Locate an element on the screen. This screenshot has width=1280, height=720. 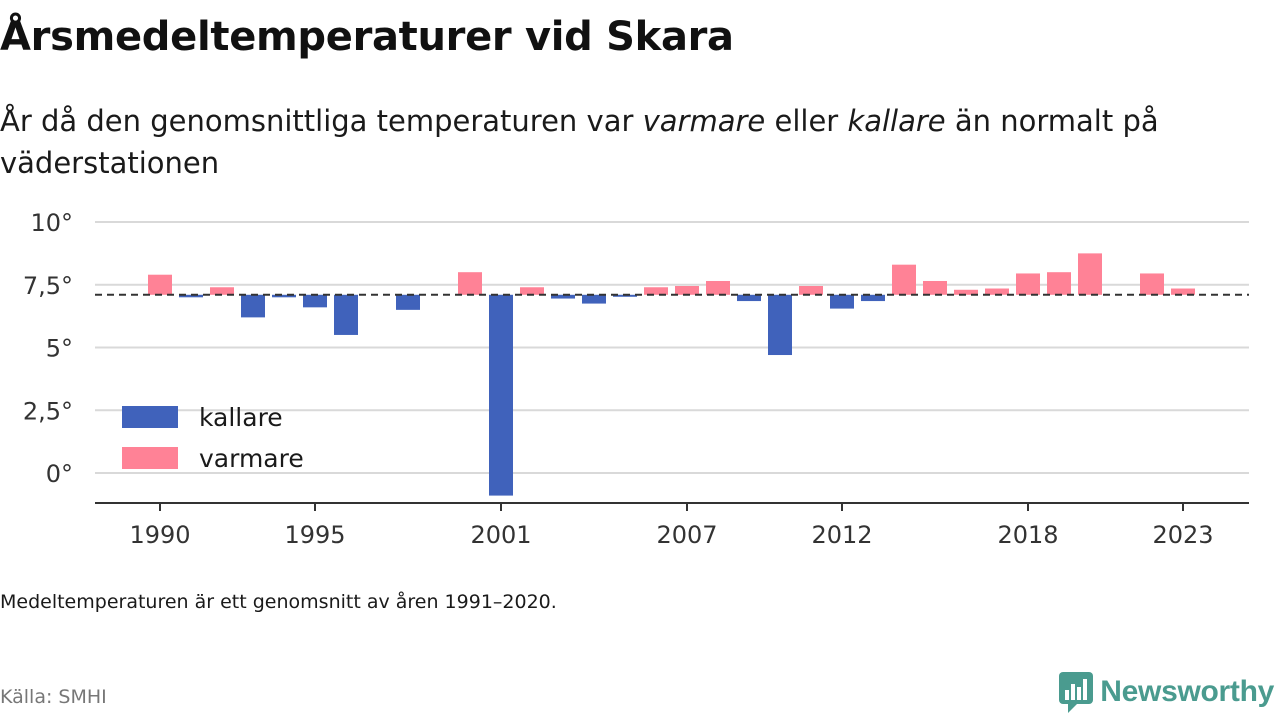
y-tick-label: 0° is located at coordinates (59, 474).